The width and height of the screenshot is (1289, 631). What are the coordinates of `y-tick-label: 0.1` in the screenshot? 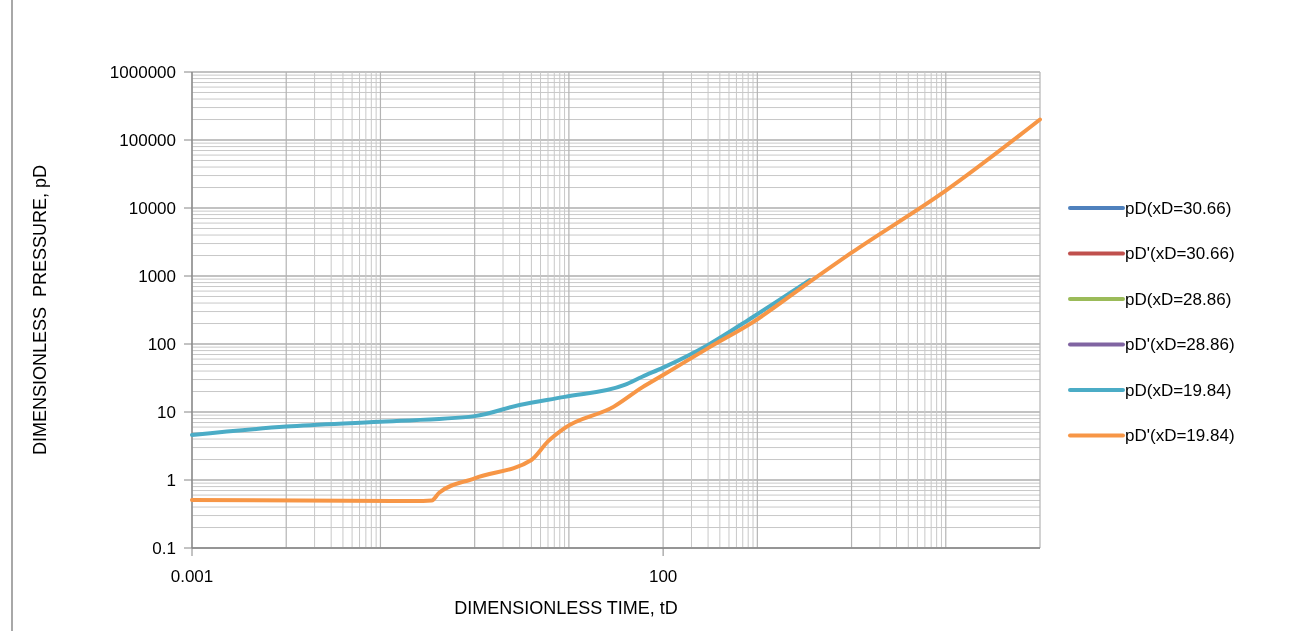 It's located at (164, 548).